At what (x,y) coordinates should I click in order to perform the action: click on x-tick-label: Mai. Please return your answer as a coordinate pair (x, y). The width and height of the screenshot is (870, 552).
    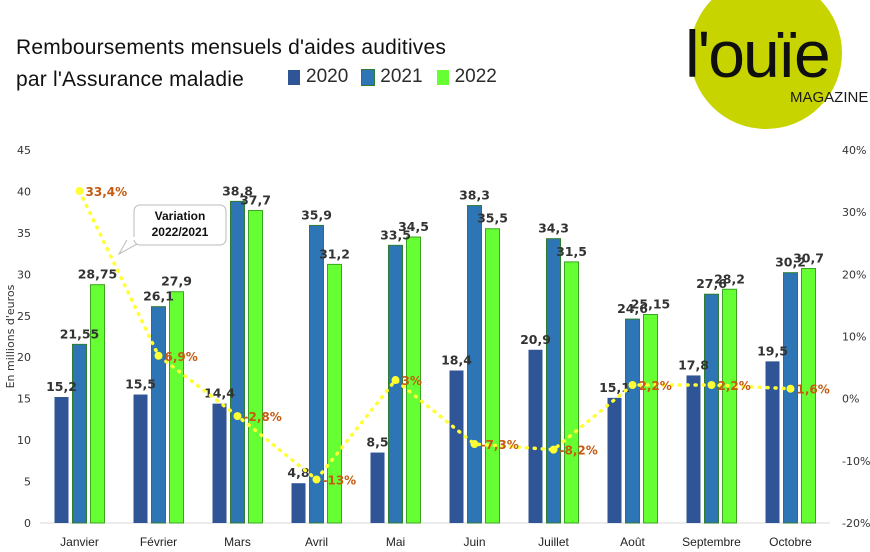
    Looking at the image, I should click on (395, 542).